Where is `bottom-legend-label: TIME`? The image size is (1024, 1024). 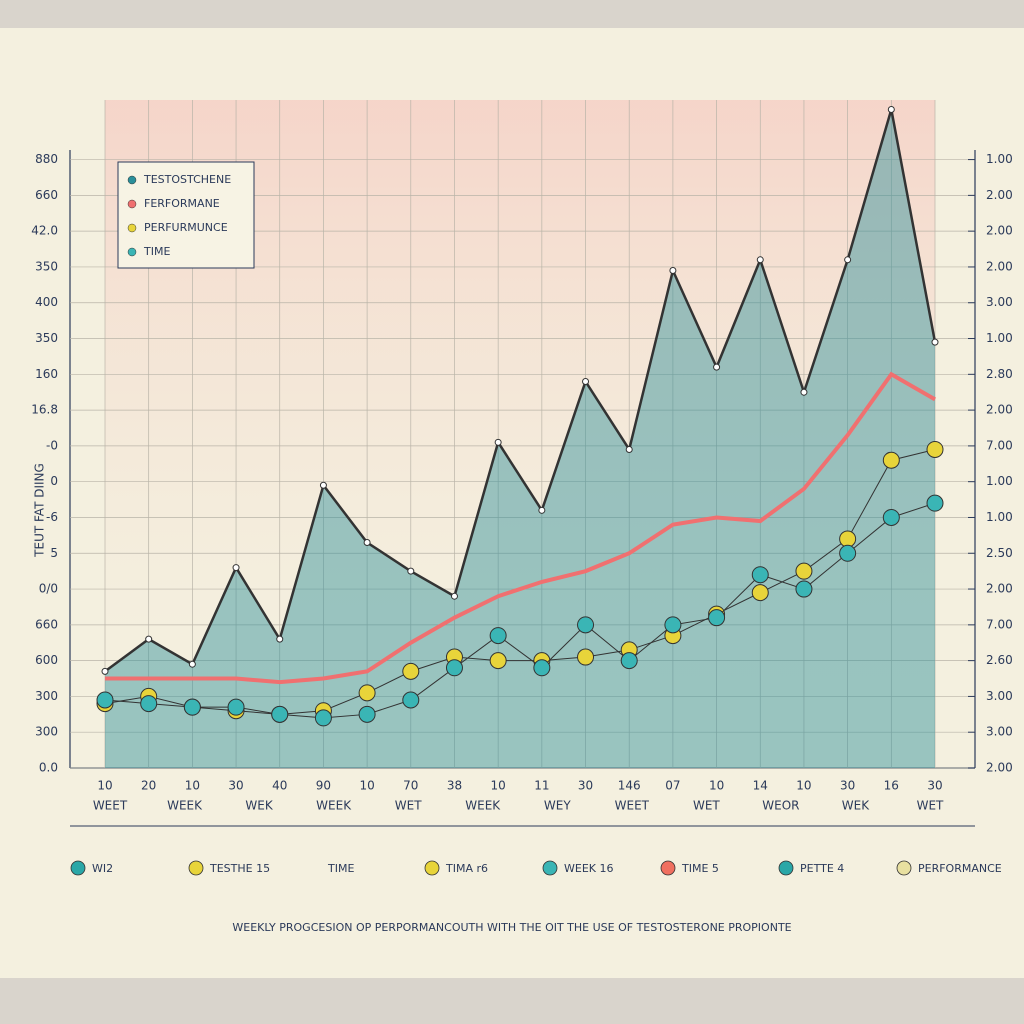 bottom-legend-label: TIME is located at coordinates (340, 868).